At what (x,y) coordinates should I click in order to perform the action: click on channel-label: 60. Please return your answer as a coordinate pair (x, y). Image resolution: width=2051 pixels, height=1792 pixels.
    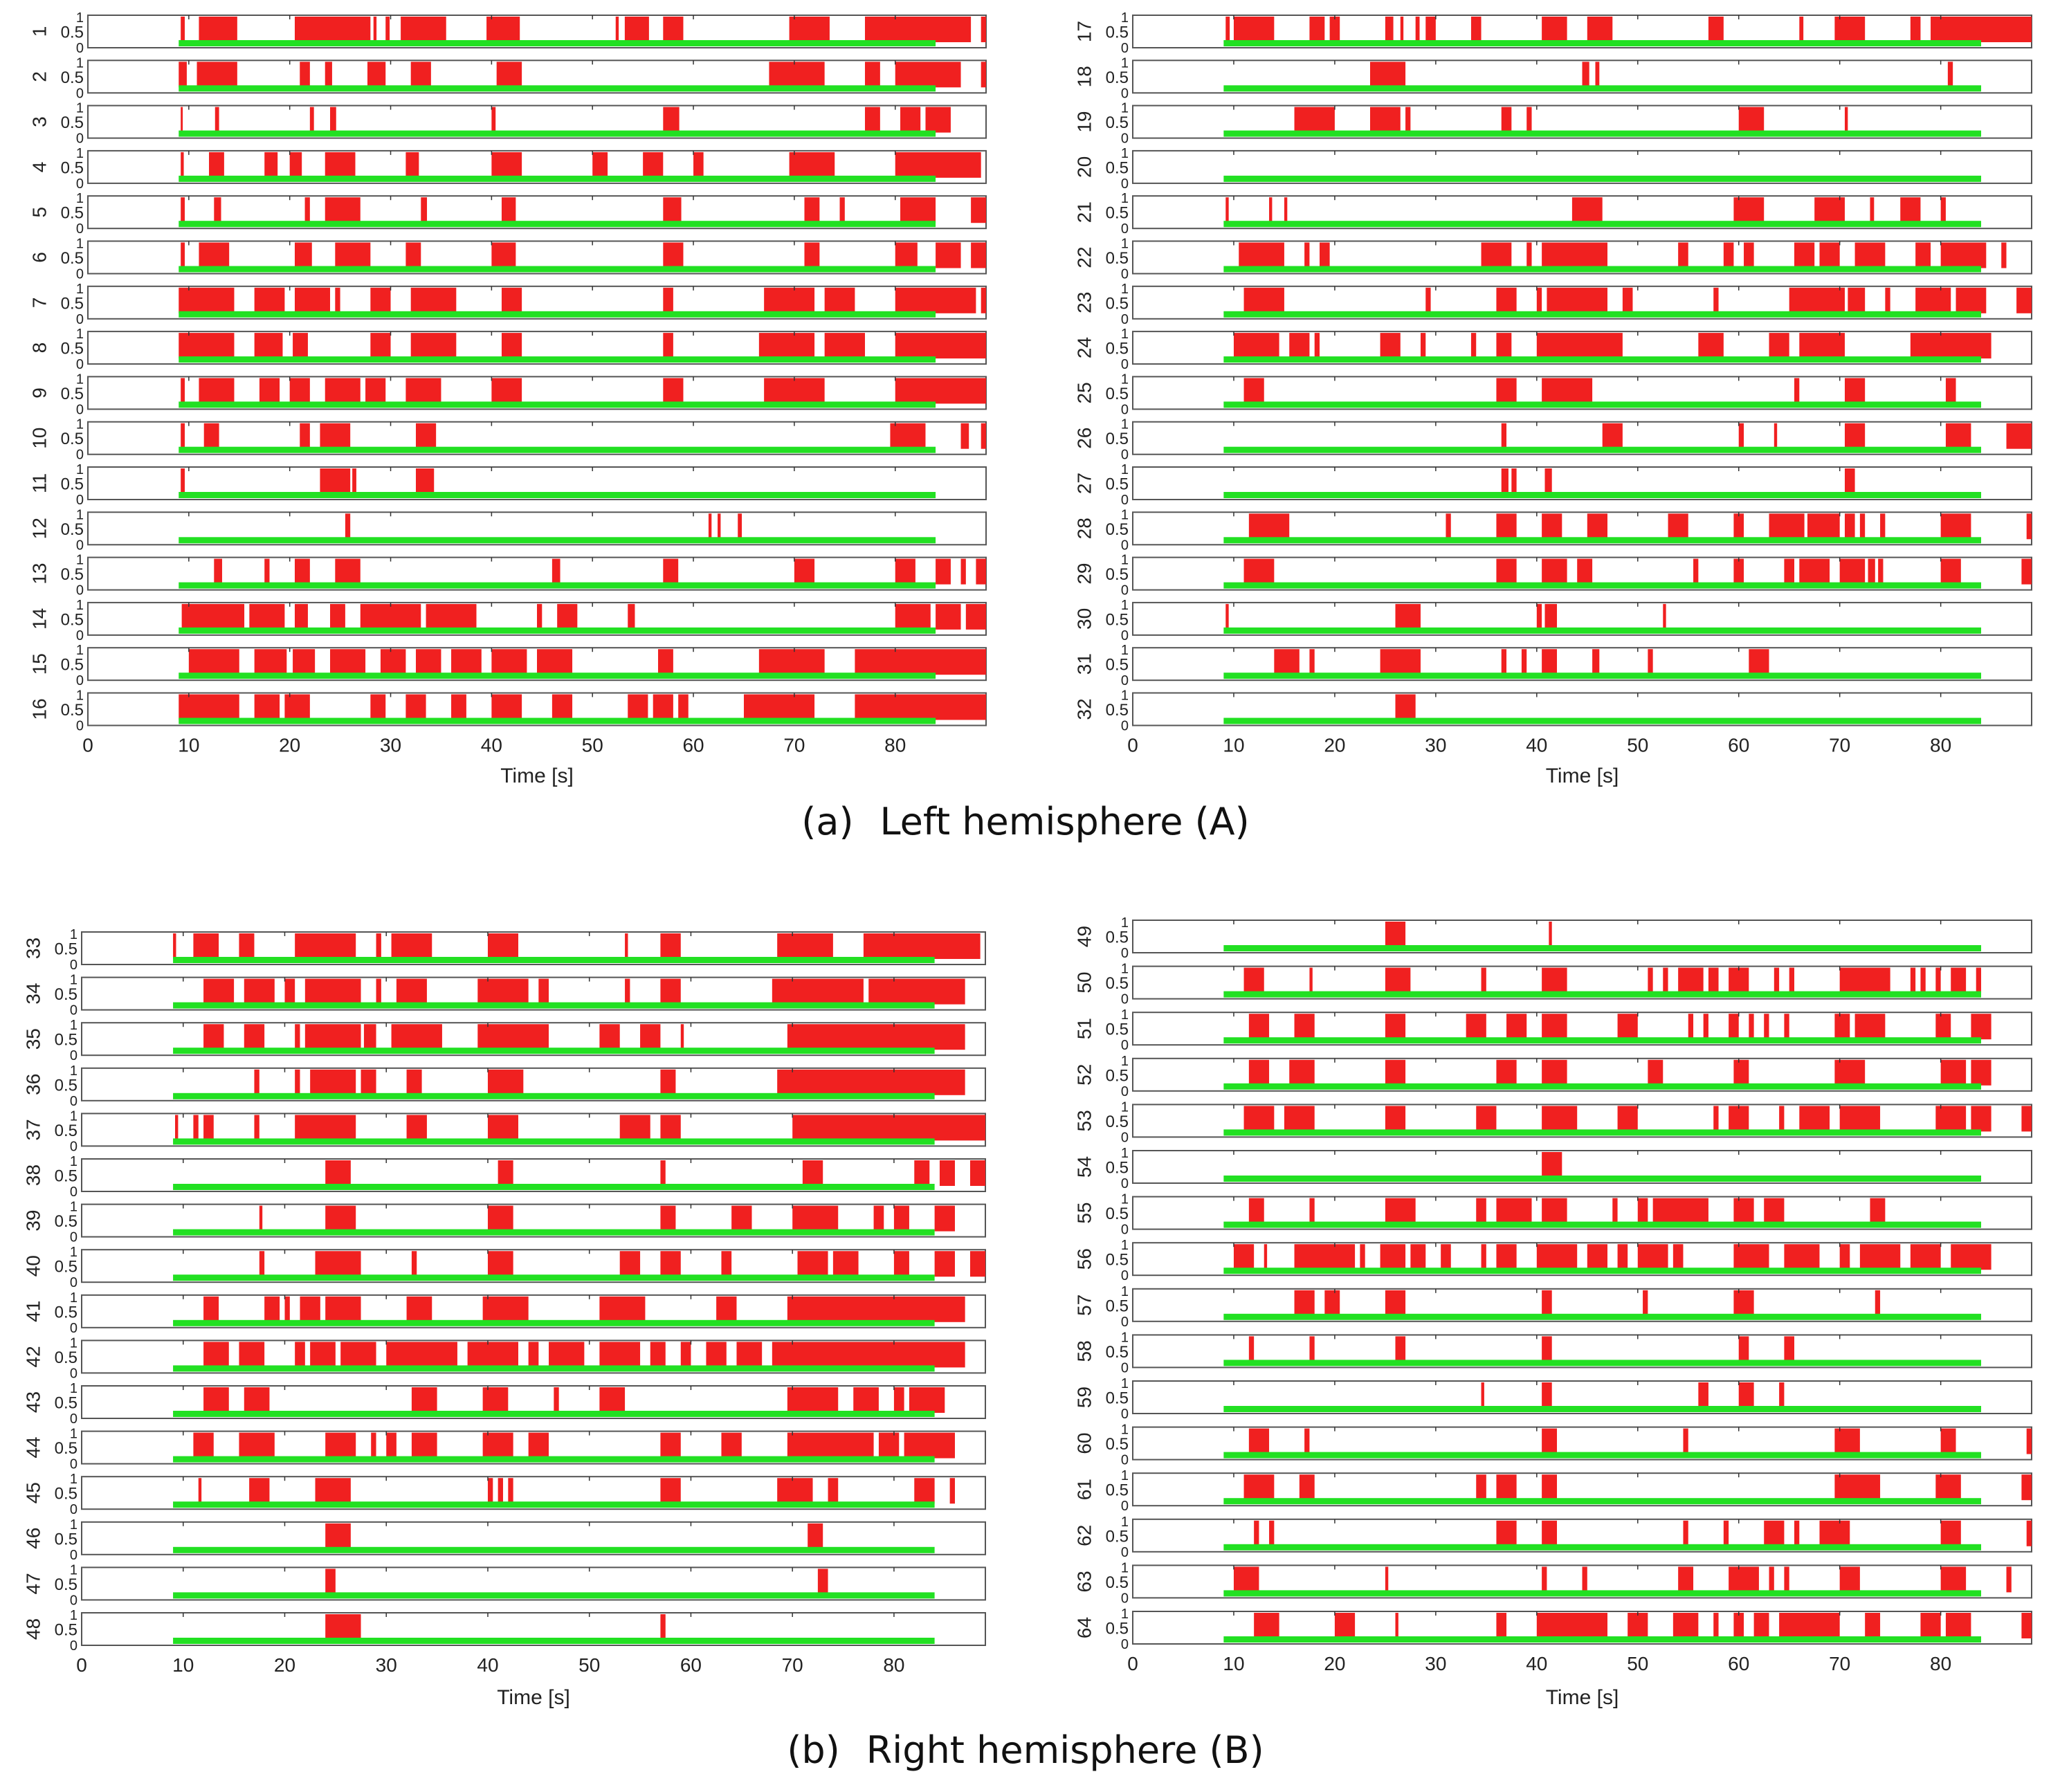
    Looking at the image, I should click on (1084, 1443).